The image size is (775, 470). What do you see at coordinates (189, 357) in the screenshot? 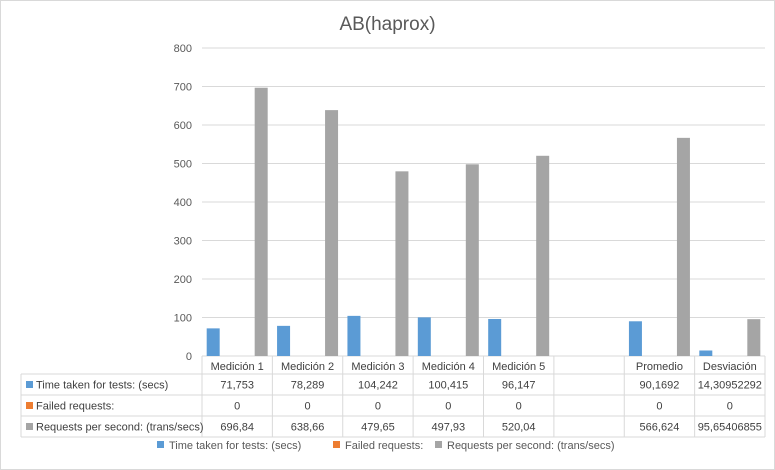
I see `y-tick-label: 0` at bounding box center [189, 357].